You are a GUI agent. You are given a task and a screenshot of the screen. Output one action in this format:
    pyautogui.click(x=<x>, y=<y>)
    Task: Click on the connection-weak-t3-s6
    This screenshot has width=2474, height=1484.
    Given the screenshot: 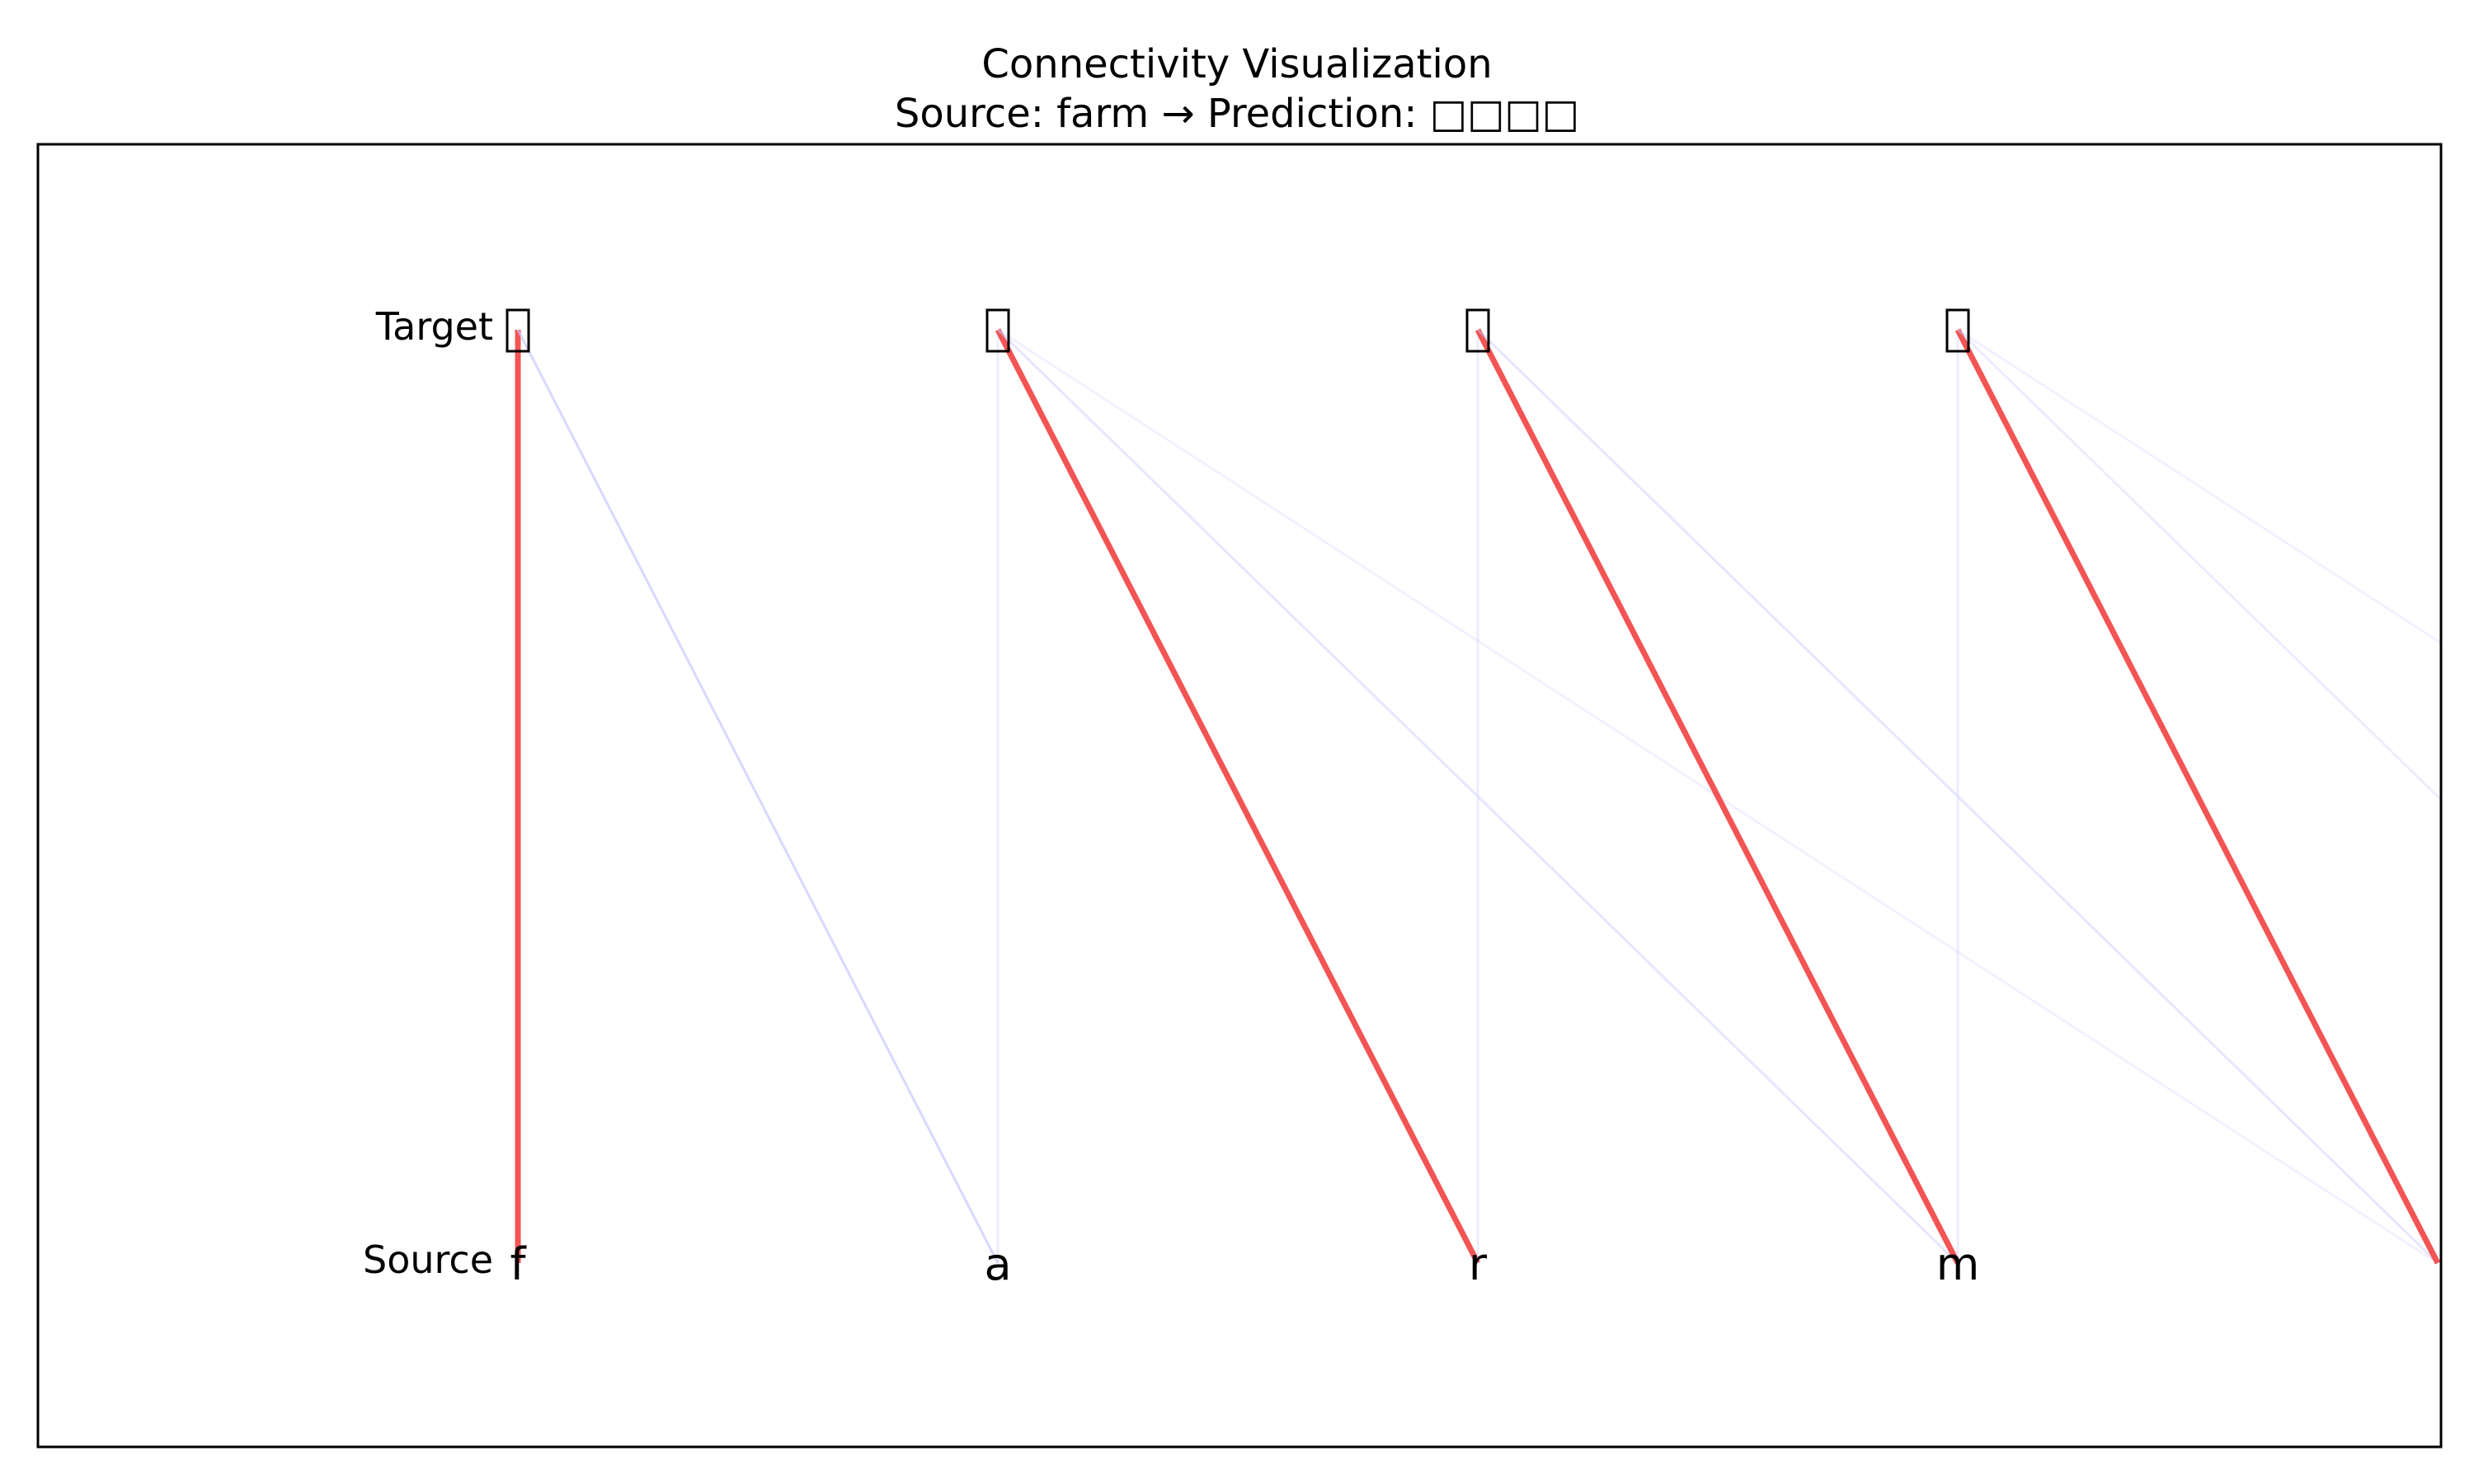 What is the action you would take?
    pyautogui.click(x=2199, y=486)
    